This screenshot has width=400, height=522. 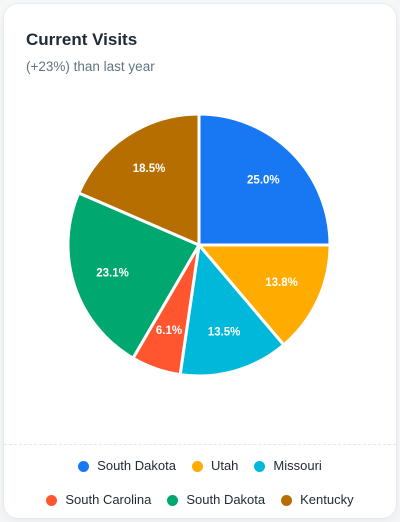 What do you see at coordinates (82, 39) in the screenshot?
I see `chart-title: Current Visits` at bounding box center [82, 39].